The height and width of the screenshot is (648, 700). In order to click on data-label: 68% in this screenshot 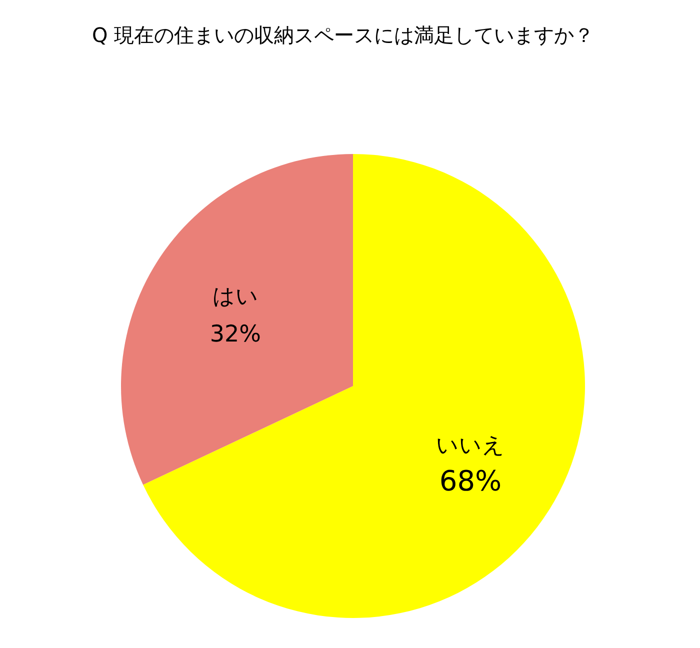, I will do `click(470, 481)`.